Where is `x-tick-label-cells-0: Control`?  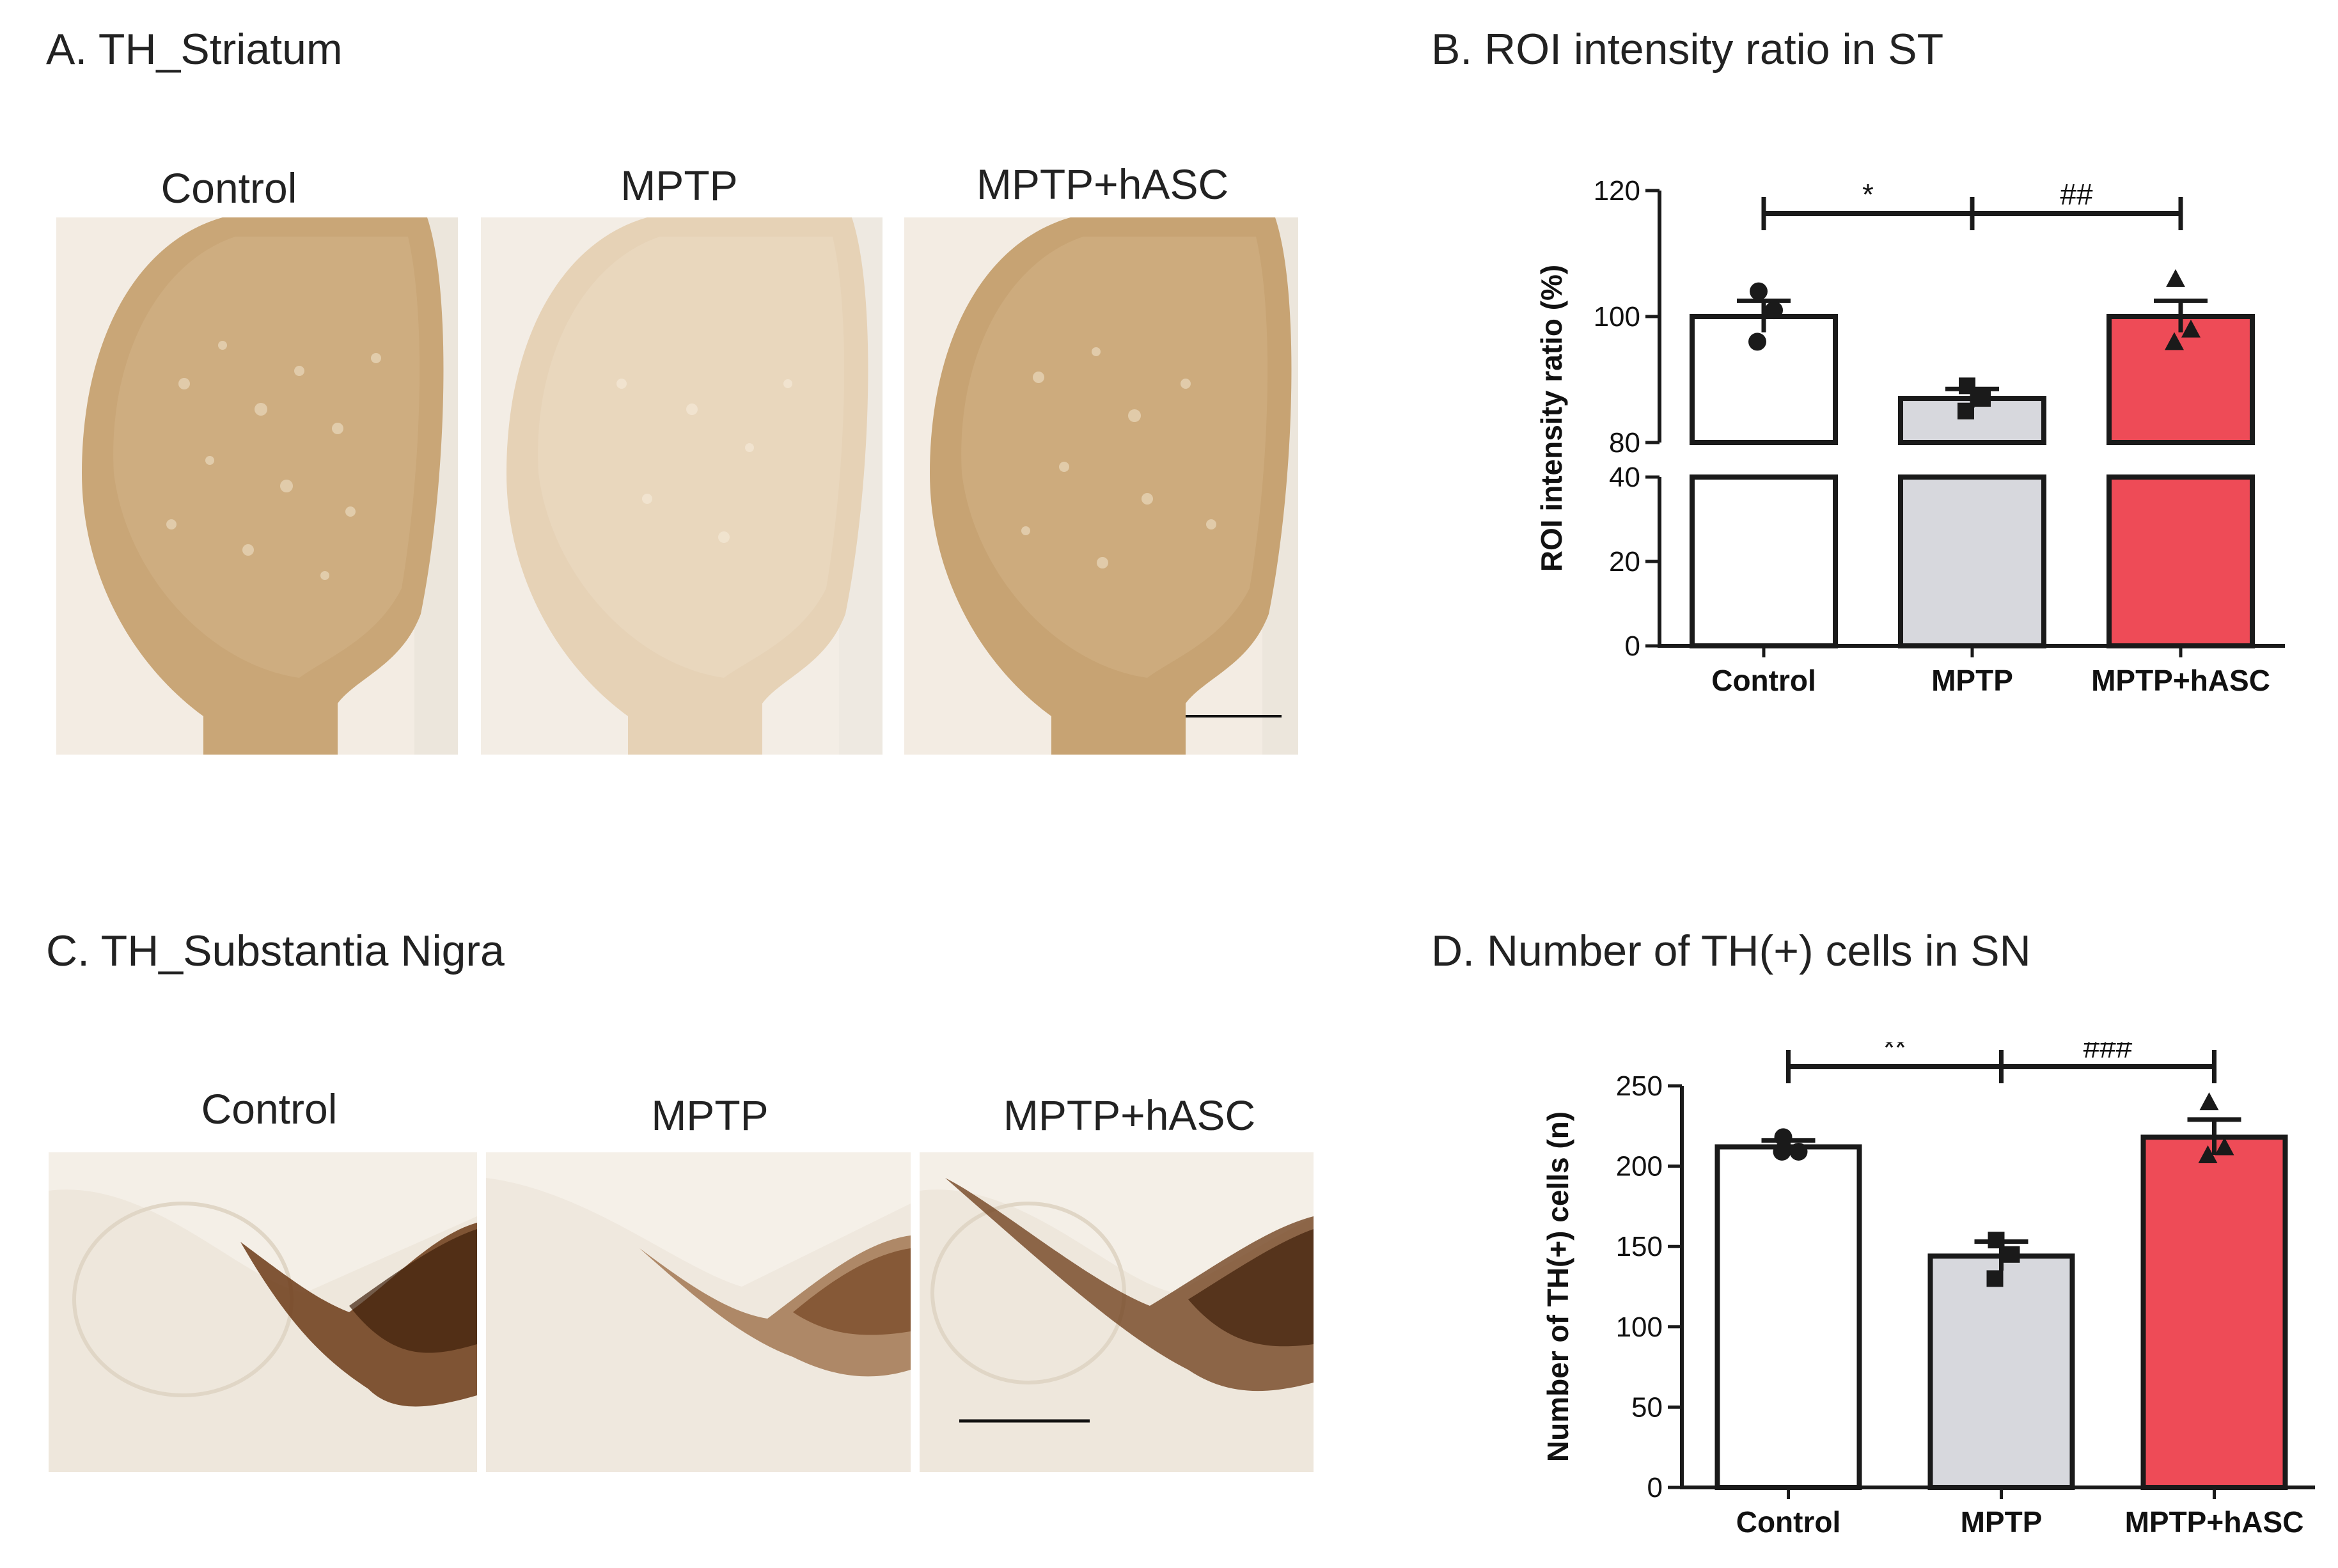 x-tick-label-cells-0: Control is located at coordinates (1789, 1522).